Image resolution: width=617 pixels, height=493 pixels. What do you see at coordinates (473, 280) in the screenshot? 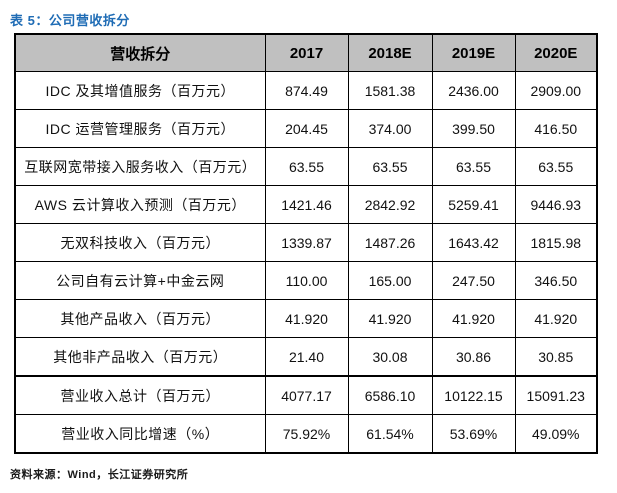
I see `value-cell: 247.50` at bounding box center [473, 280].